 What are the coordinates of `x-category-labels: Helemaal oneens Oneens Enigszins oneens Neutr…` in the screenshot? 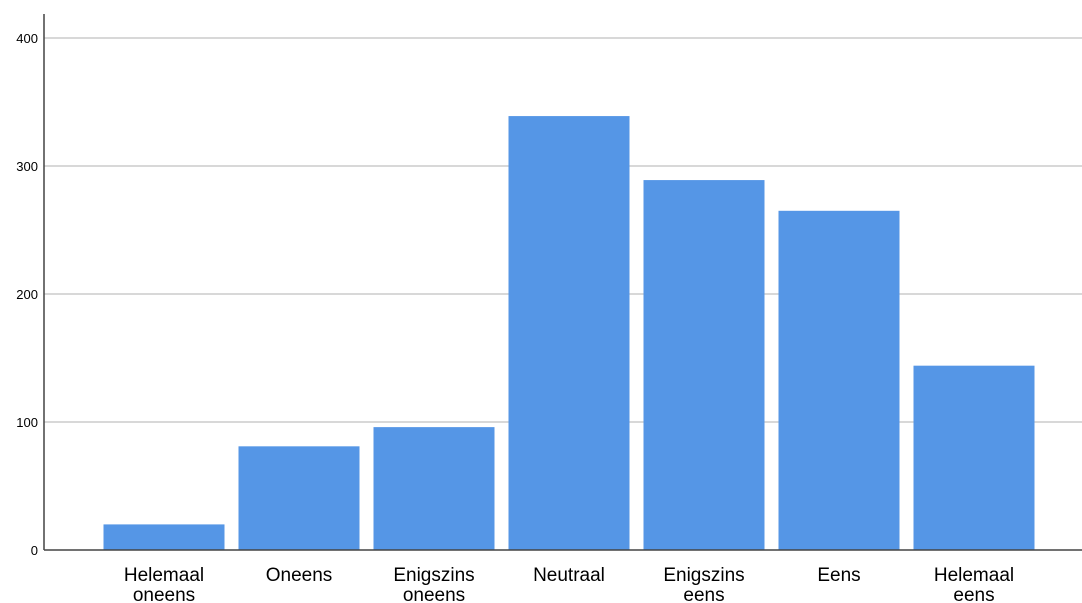 It's located at (569, 584).